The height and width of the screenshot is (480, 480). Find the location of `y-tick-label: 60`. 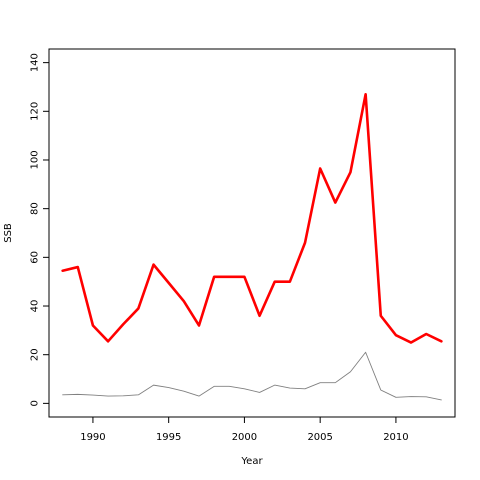

y-tick-label: 60 is located at coordinates (35, 257).